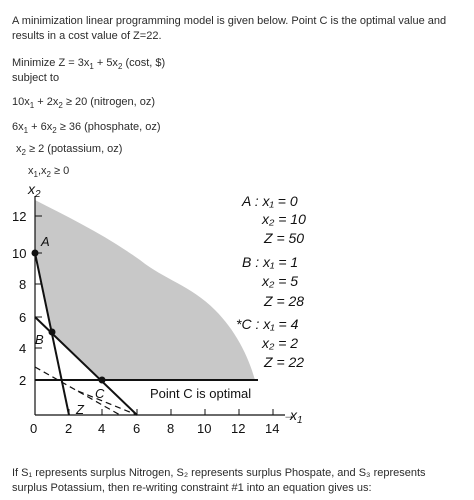 This screenshot has width=474, height=500. I want to click on annotation-c-x1: *C : x₁ = 4, so click(267, 324).